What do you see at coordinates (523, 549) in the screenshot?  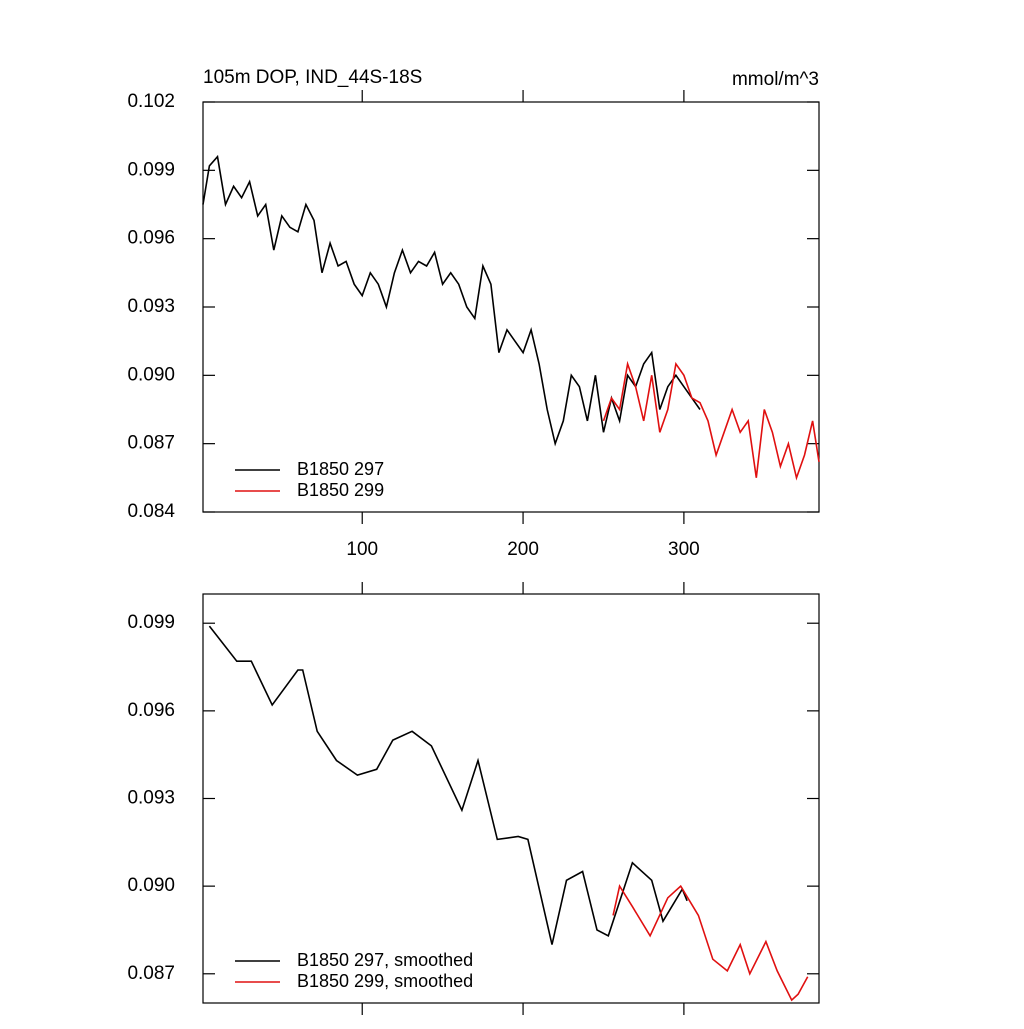 I see `x-tick-label: 200` at bounding box center [523, 549].